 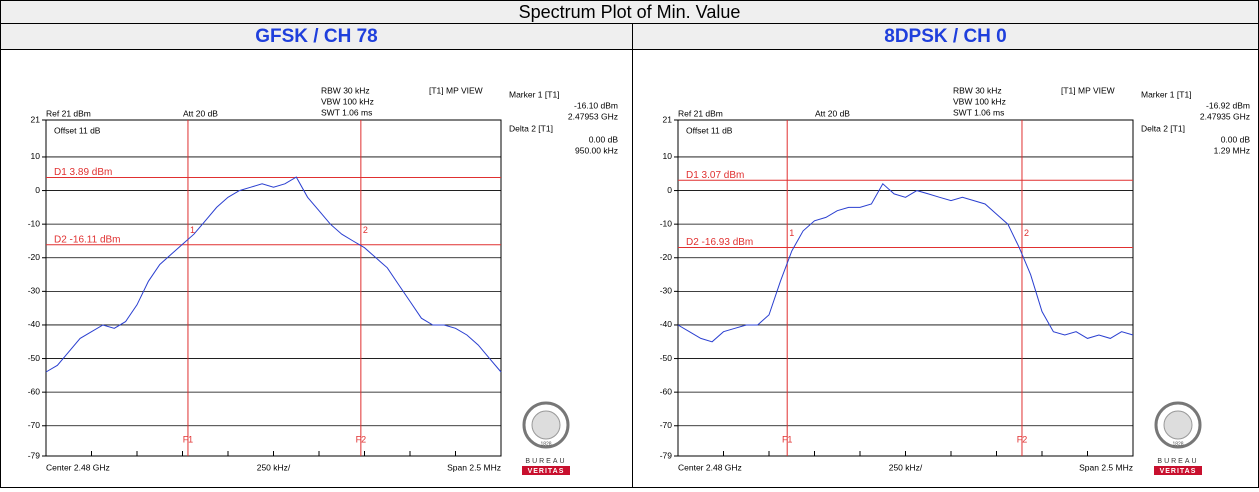 What do you see at coordinates (1228, 105) in the screenshot?
I see `marker-level: -16.92 dBm` at bounding box center [1228, 105].